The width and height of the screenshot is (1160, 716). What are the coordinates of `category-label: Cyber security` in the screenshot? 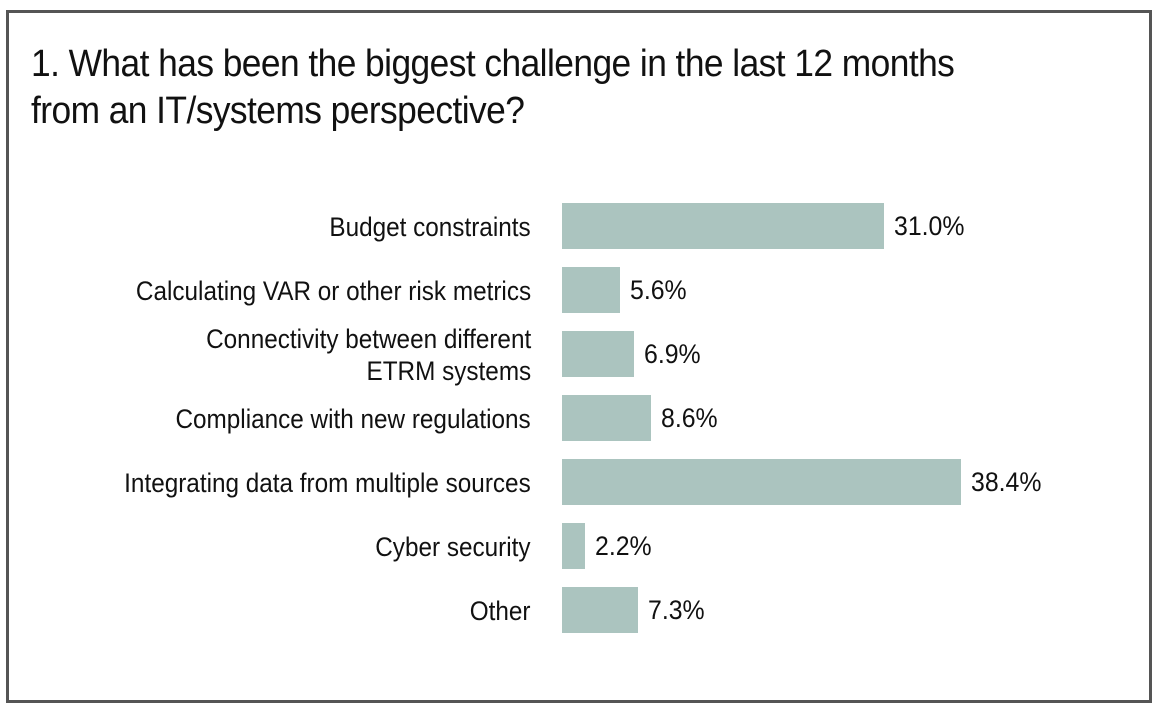 It's located at (453, 547).